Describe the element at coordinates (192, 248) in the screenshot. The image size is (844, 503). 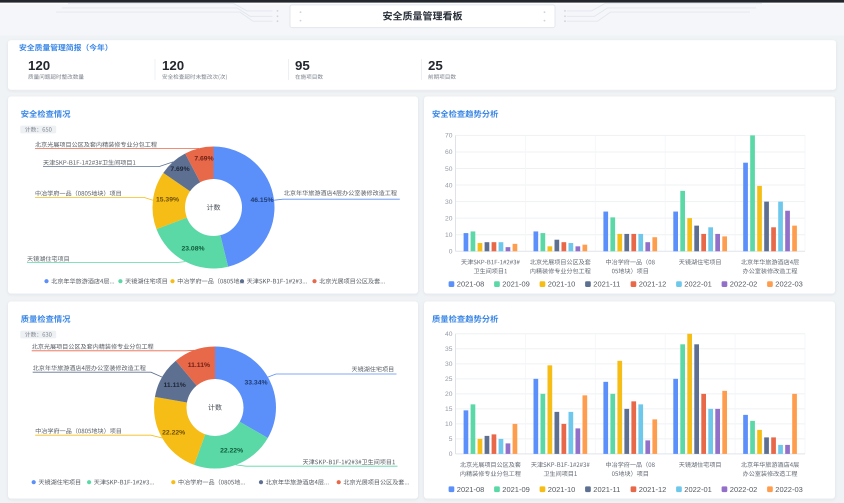
I see `svg-text: 23.08%` at that location.